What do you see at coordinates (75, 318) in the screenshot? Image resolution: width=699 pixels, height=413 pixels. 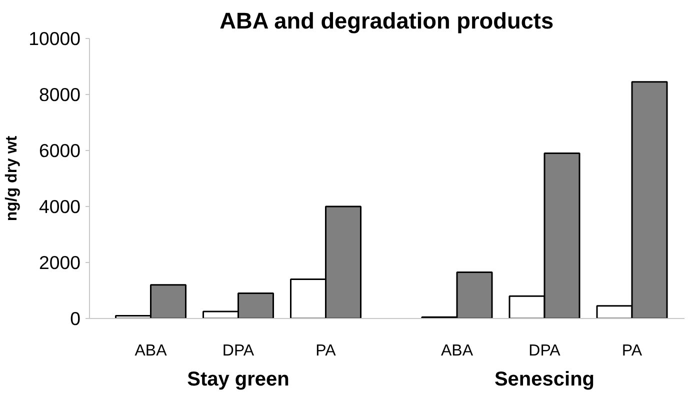 I see `y-tick-label: 0` at bounding box center [75, 318].